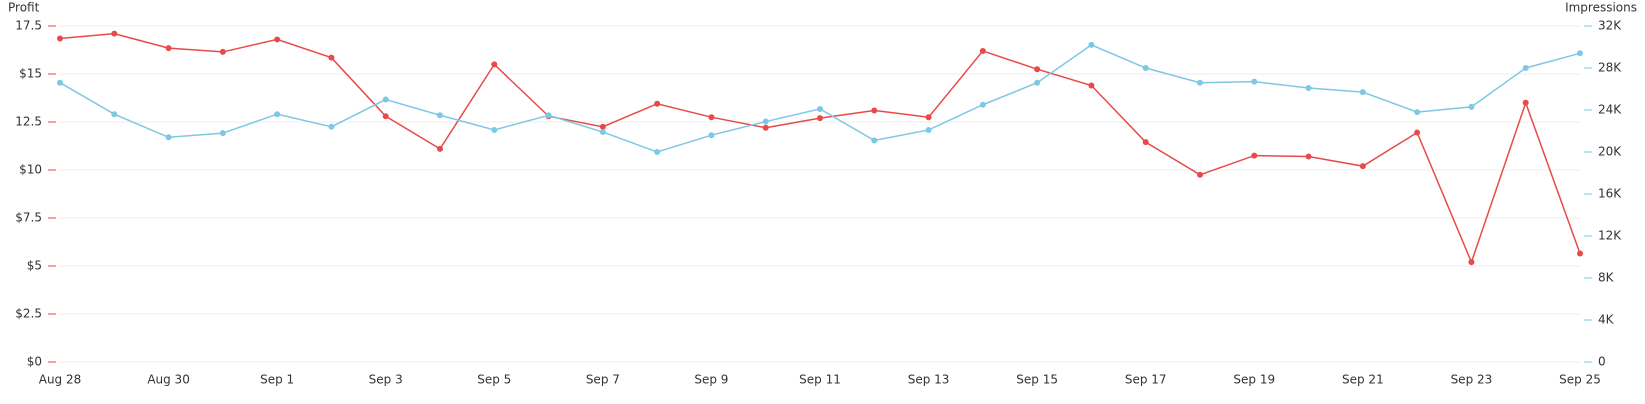 The width and height of the screenshot is (1645, 404). Describe the element at coordinates (277, 380) in the screenshot. I see `x-tick-label: Sep 1` at that location.